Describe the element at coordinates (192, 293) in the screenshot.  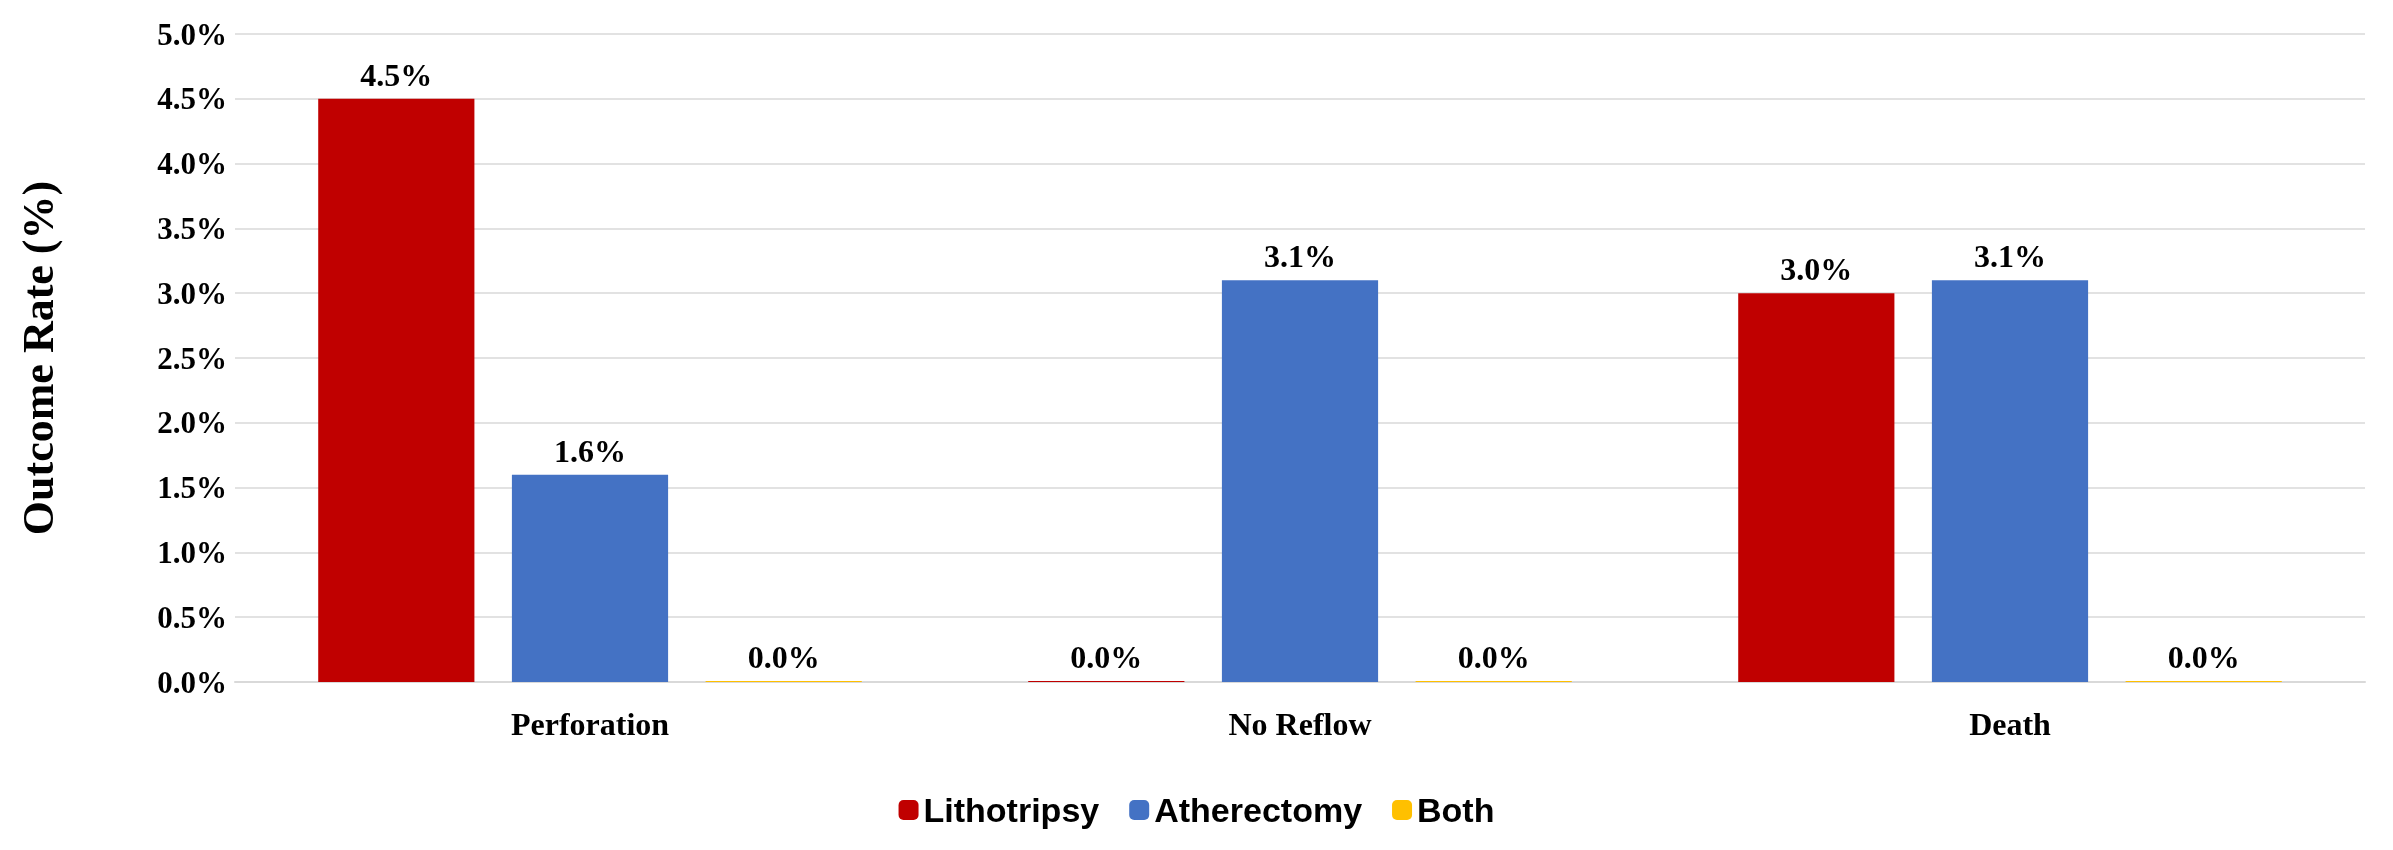
I see `y-tick-label: 3.0%` at that location.